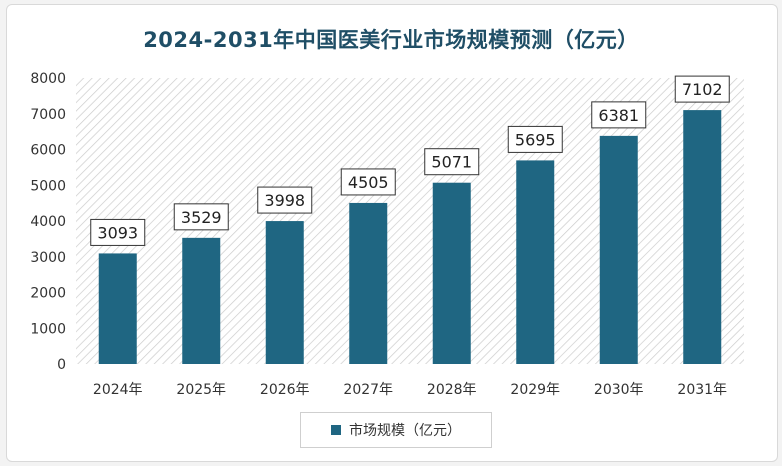 The width and height of the screenshot is (782, 466). What do you see at coordinates (48, 329) in the screenshot?
I see `y-tick-label: 1000` at bounding box center [48, 329].